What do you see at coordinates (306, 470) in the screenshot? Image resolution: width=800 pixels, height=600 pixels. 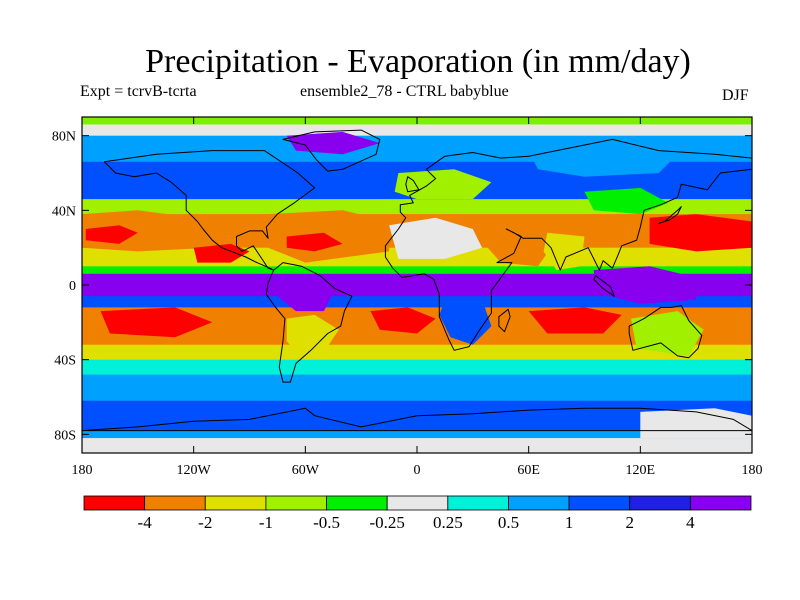 I see `lon-tick-label: 60W` at bounding box center [306, 470].